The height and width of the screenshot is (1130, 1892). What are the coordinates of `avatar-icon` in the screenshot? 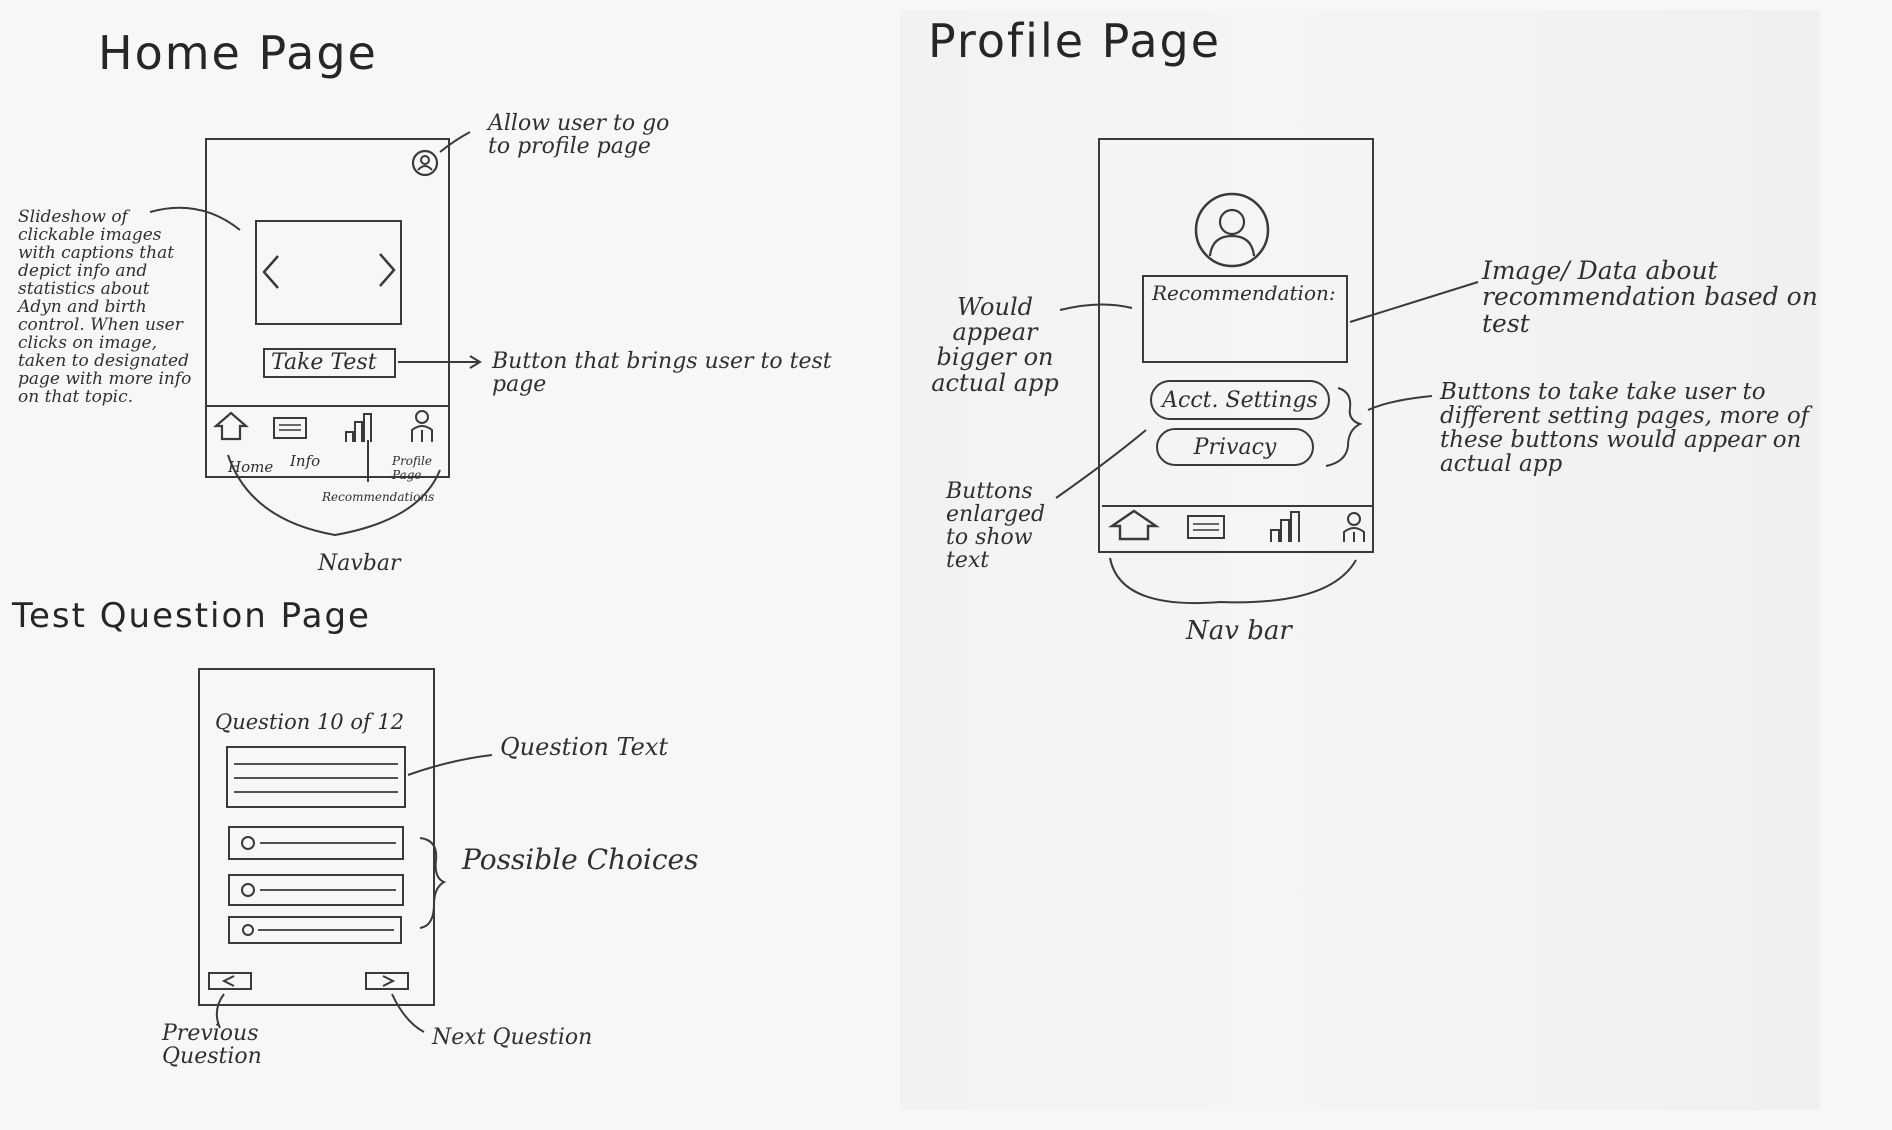 It's located at (1232, 230).